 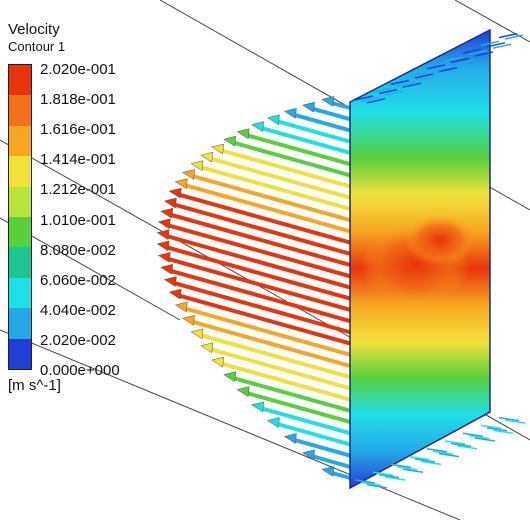 What do you see at coordinates (78, 190) in the screenshot?
I see `legend-tick-label: 1.212e-001` at bounding box center [78, 190].